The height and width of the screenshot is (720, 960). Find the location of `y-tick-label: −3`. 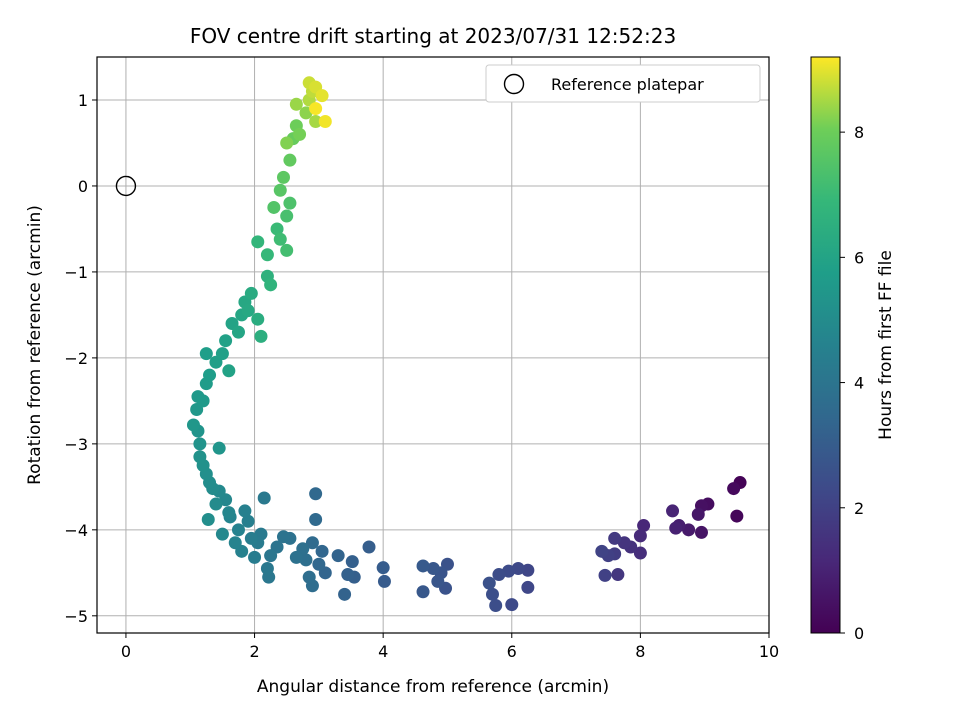

y-tick-label: −3 is located at coordinates (76, 444).